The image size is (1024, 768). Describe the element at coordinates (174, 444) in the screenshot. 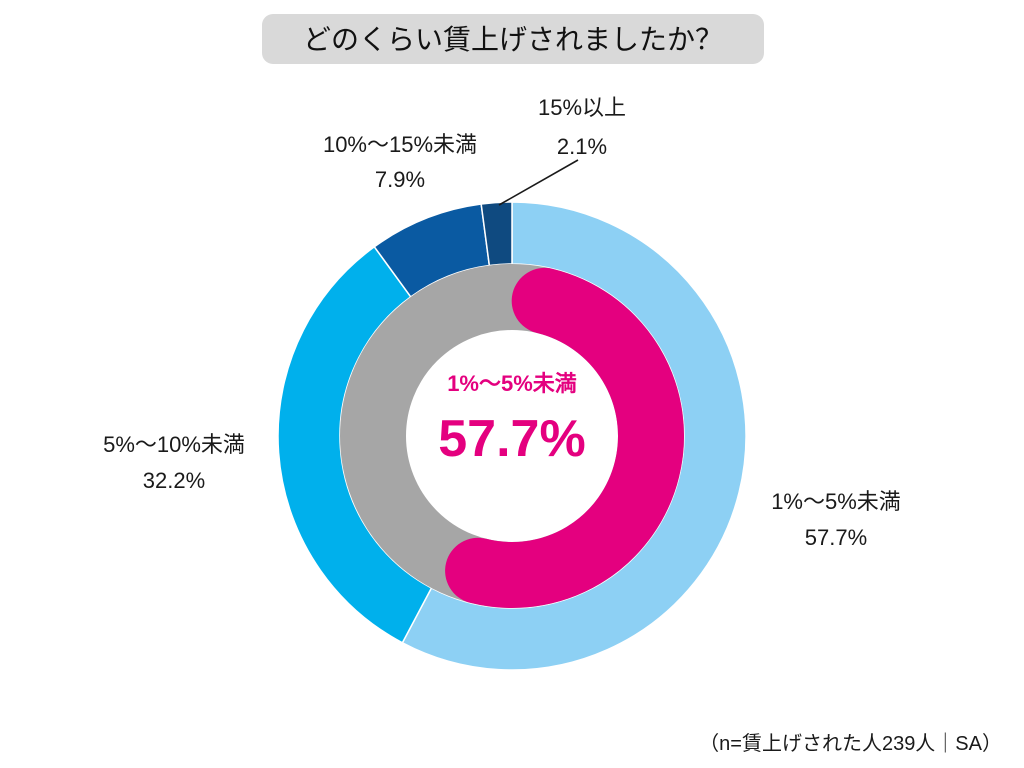

I see `label-category-5-10: 5%～10%未満` at that location.